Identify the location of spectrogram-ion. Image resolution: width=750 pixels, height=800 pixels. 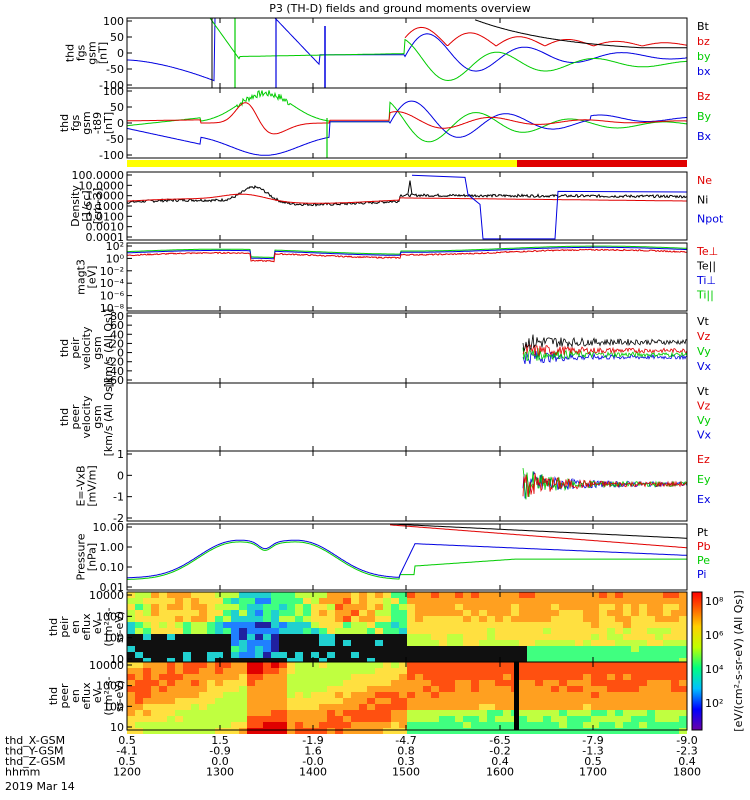
(407, 628).